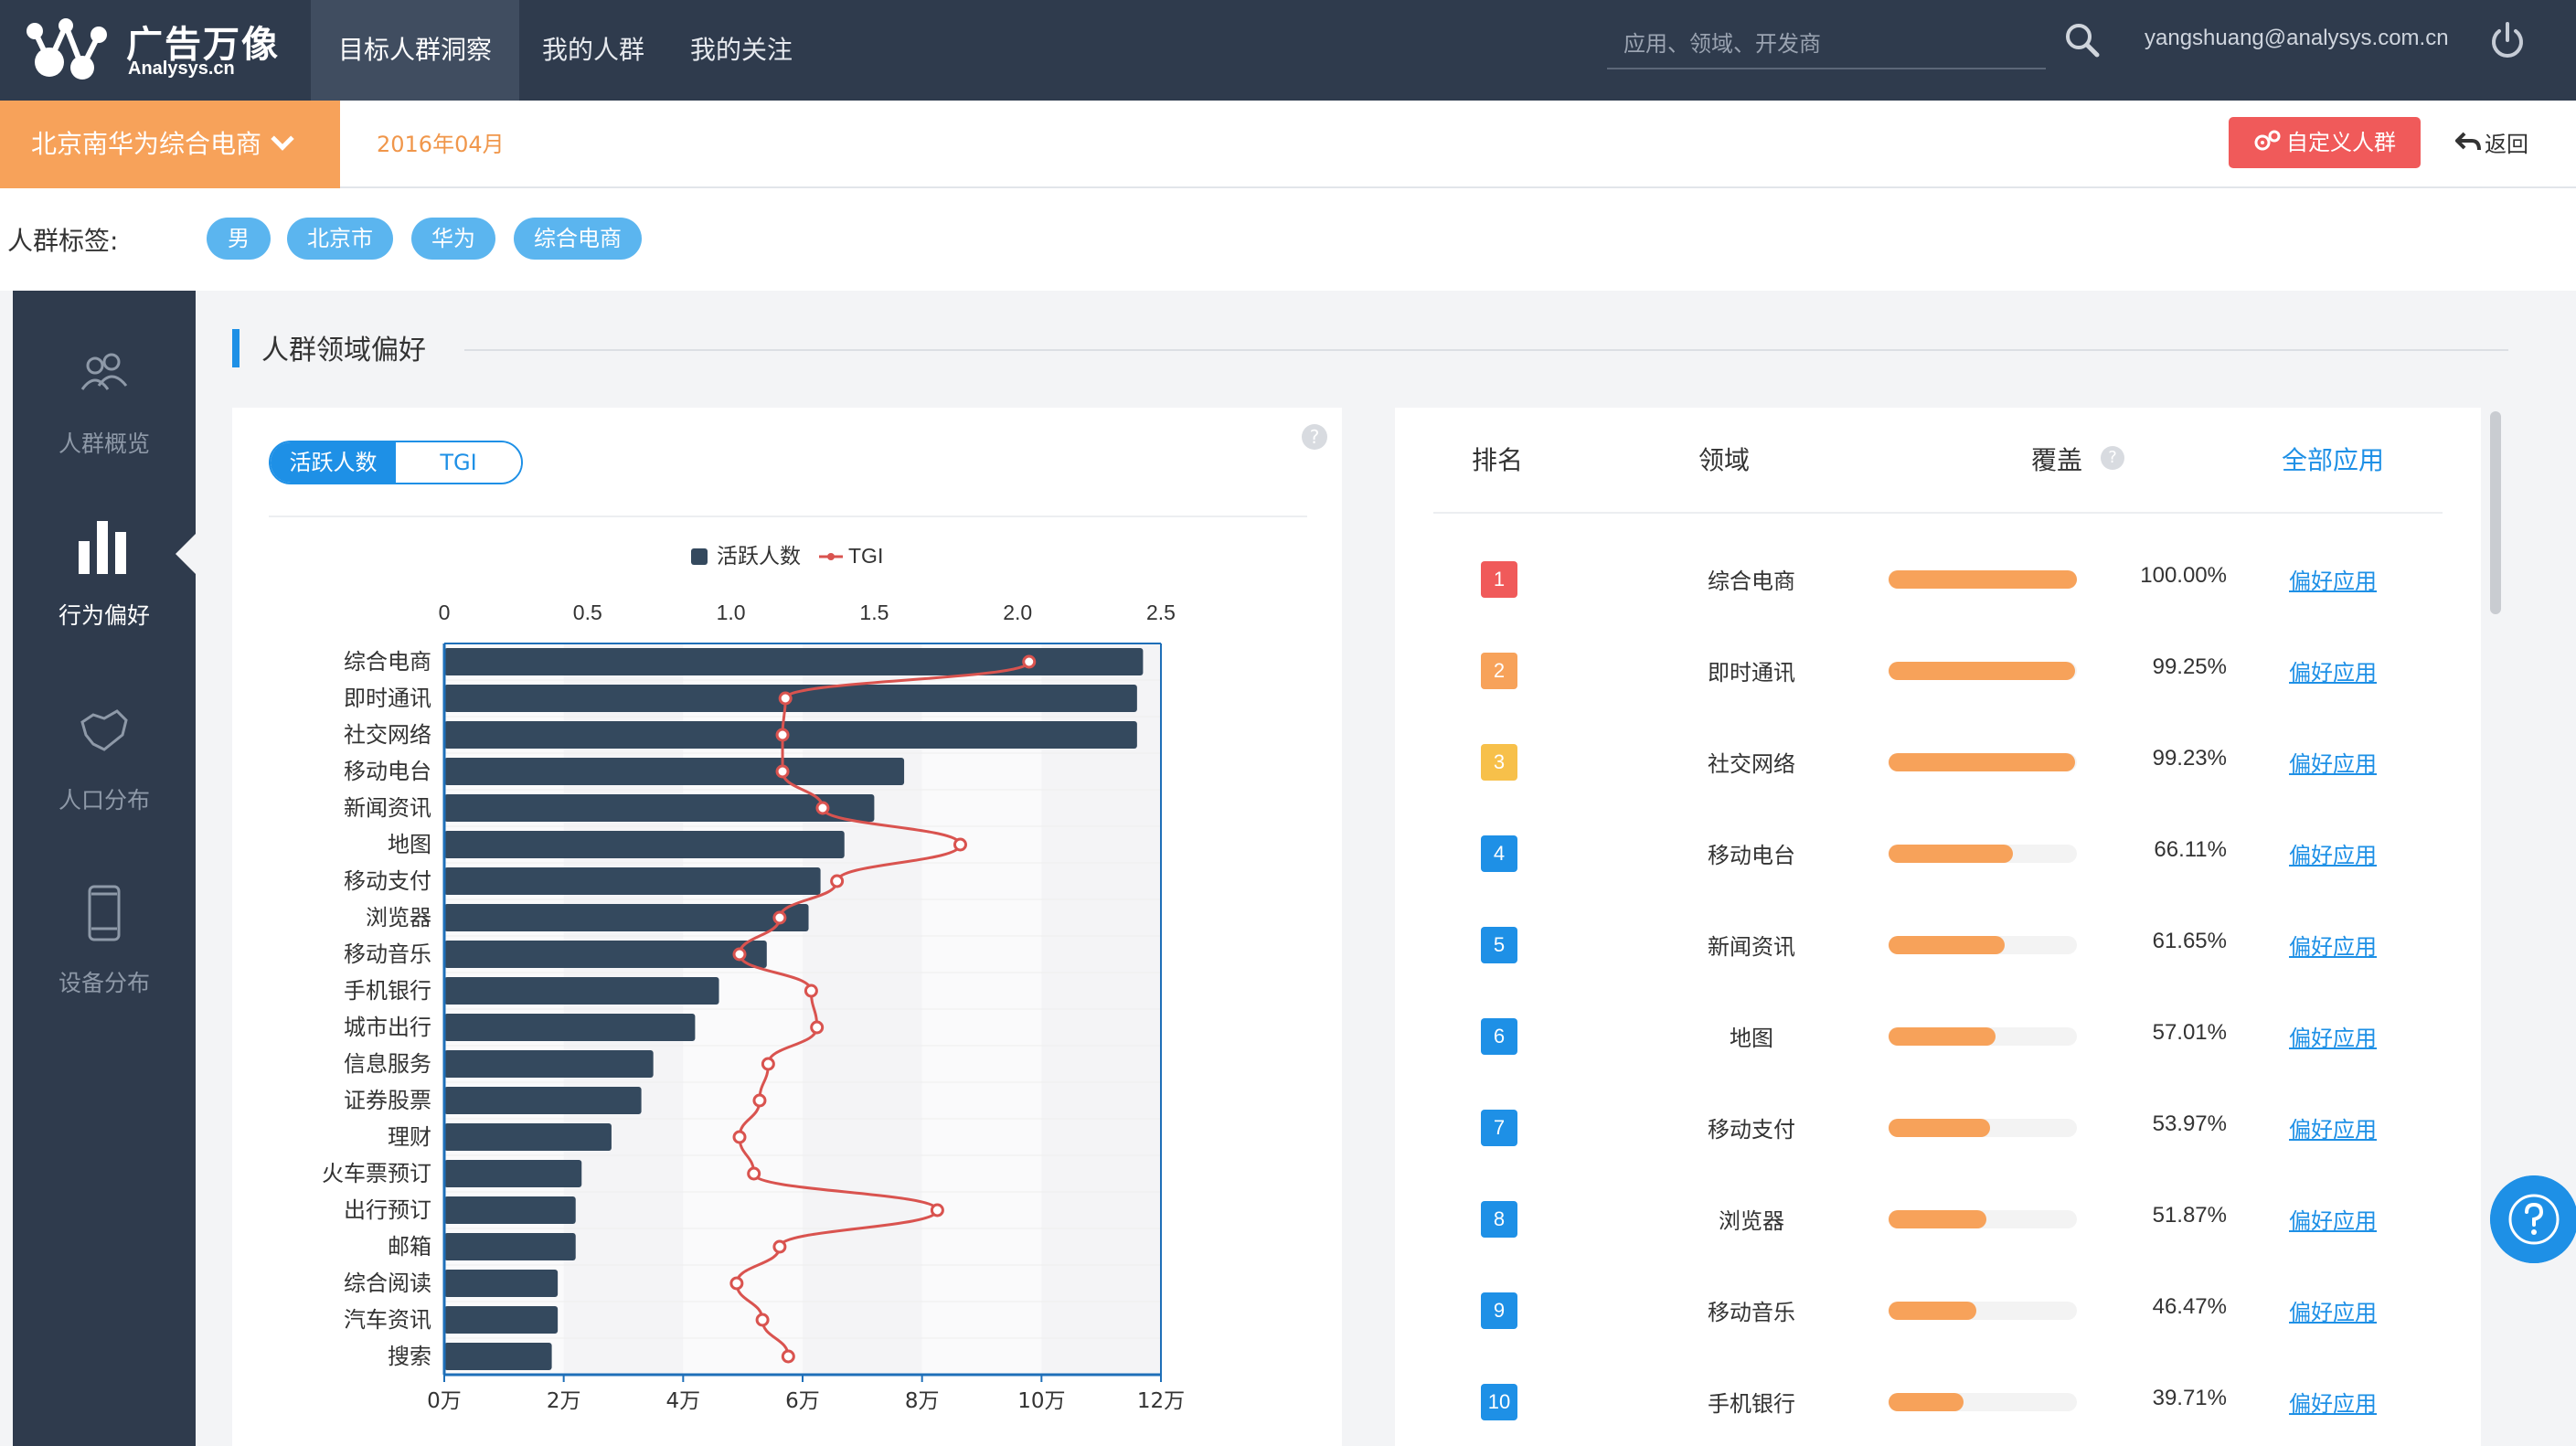 The image size is (2576, 1446). Describe the element at coordinates (333, 463) in the screenshot. I see `toggle-active-users: 活跃人数` at that location.